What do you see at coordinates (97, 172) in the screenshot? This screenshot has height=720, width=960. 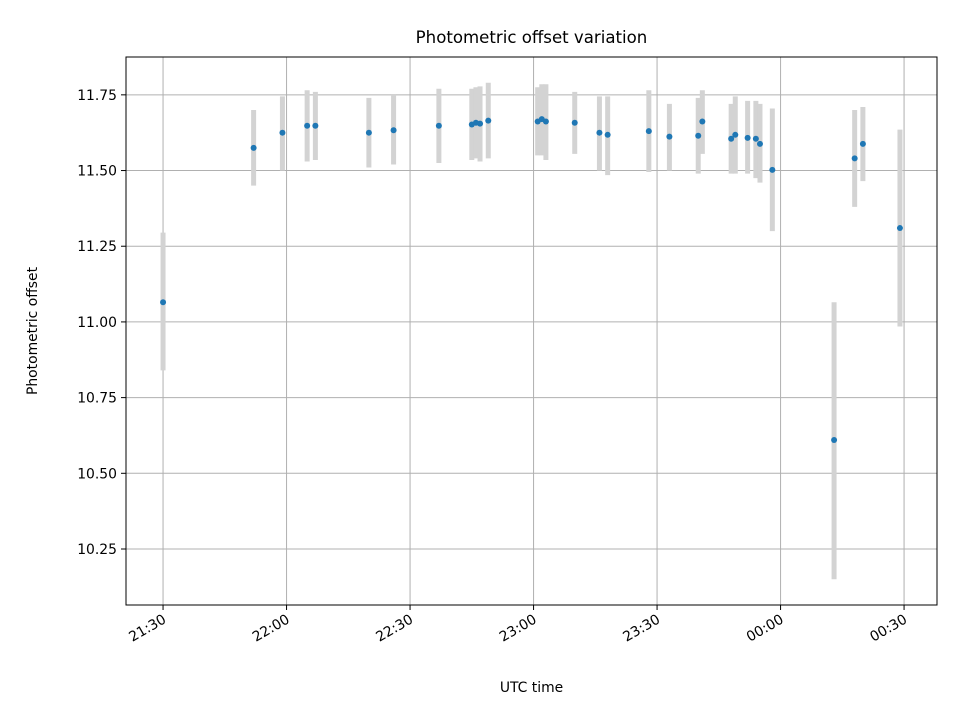 I see `y-tick-label: 11.50` at bounding box center [97, 172].